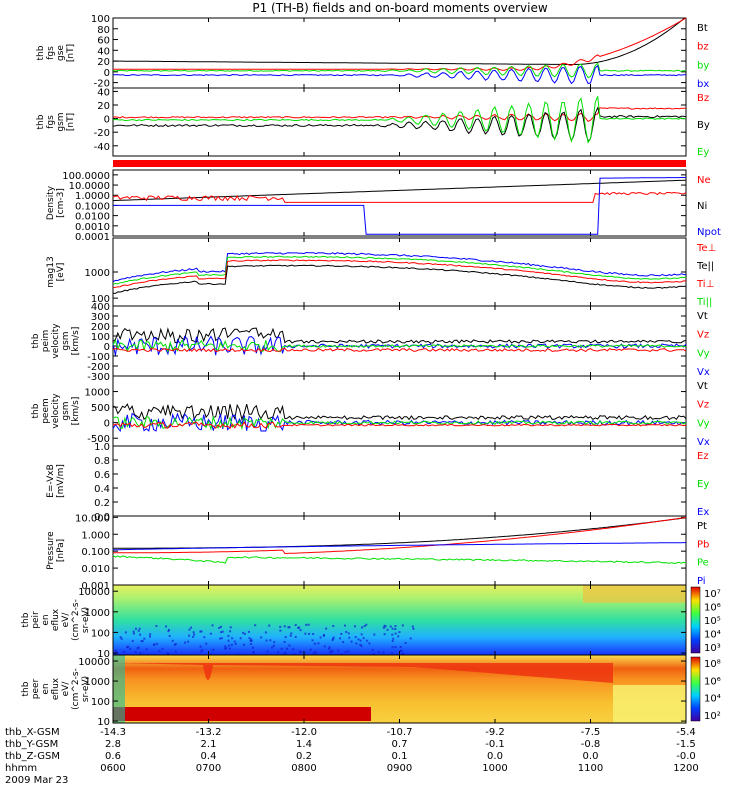  I want to click on x-axis-value: -1.5, so click(686, 744).